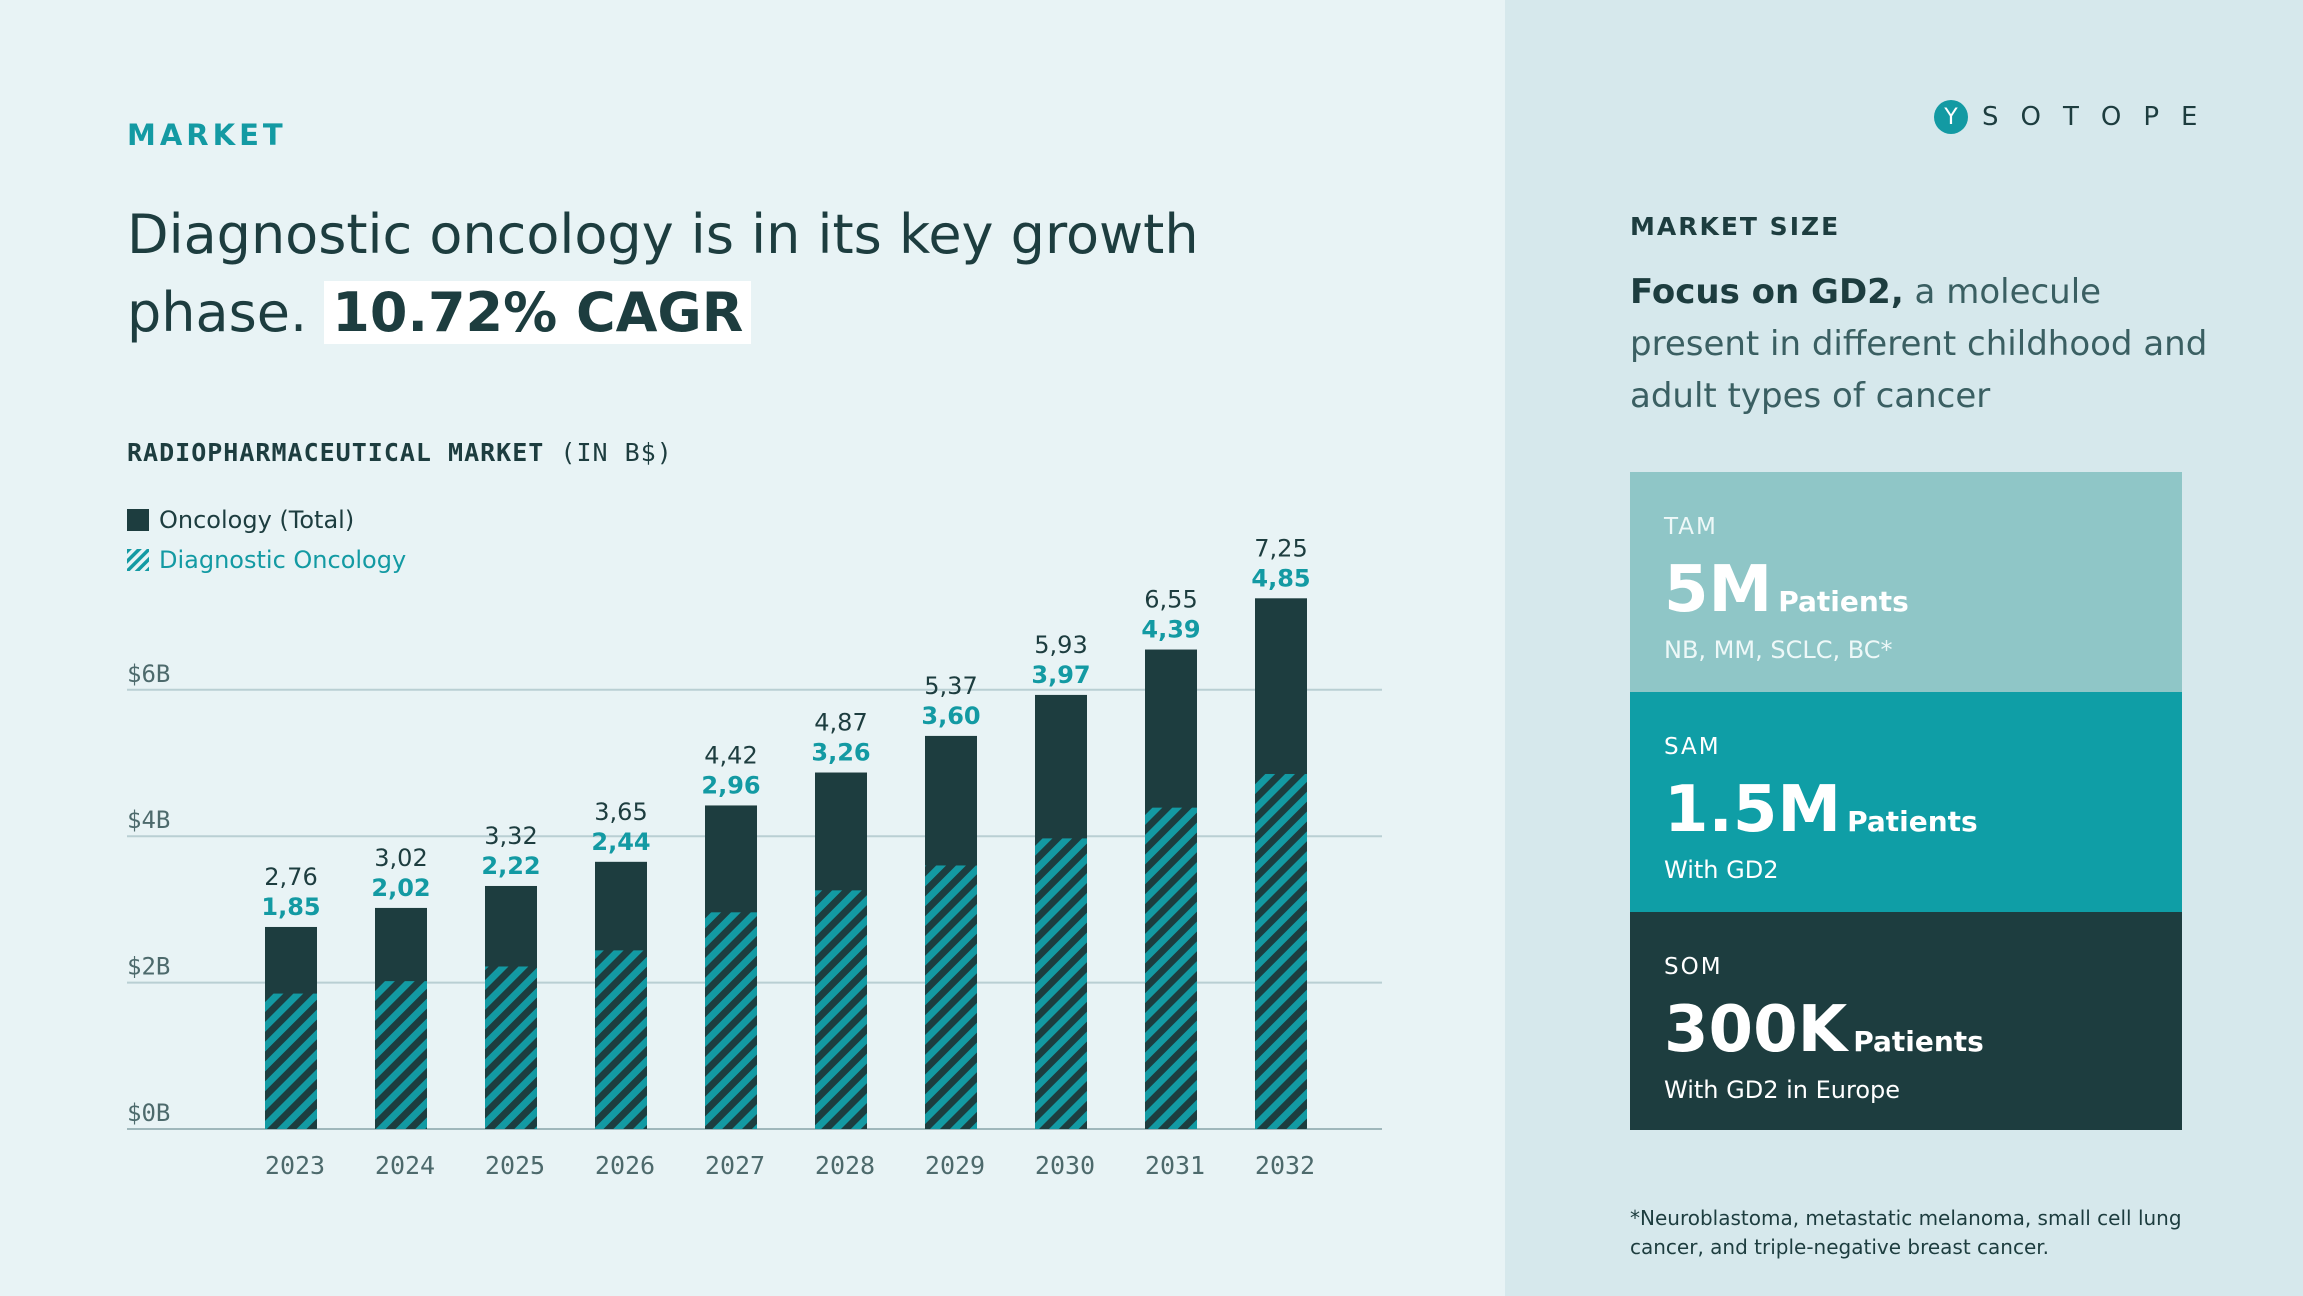 The width and height of the screenshot is (2303, 1296). What do you see at coordinates (290, 907) in the screenshot?
I see `data-label-diagnostic: 1,85` at bounding box center [290, 907].